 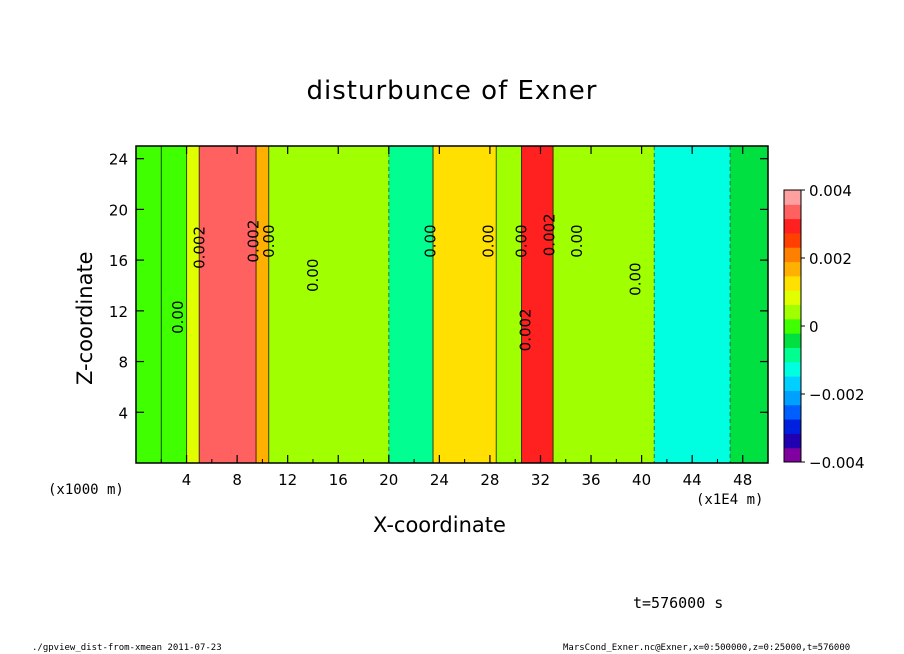 What do you see at coordinates (590, 480) in the screenshot?
I see `x-tick-label: 36` at bounding box center [590, 480].